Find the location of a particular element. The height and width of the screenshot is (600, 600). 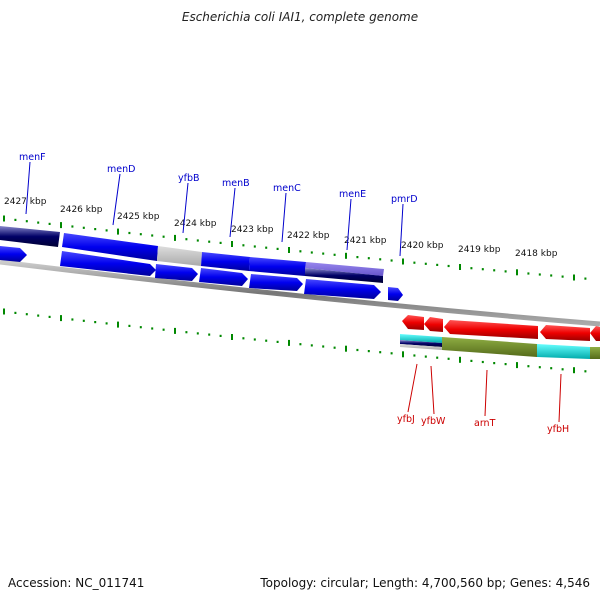

gene-label-yfbH: yfbH is located at coordinates (558, 429).